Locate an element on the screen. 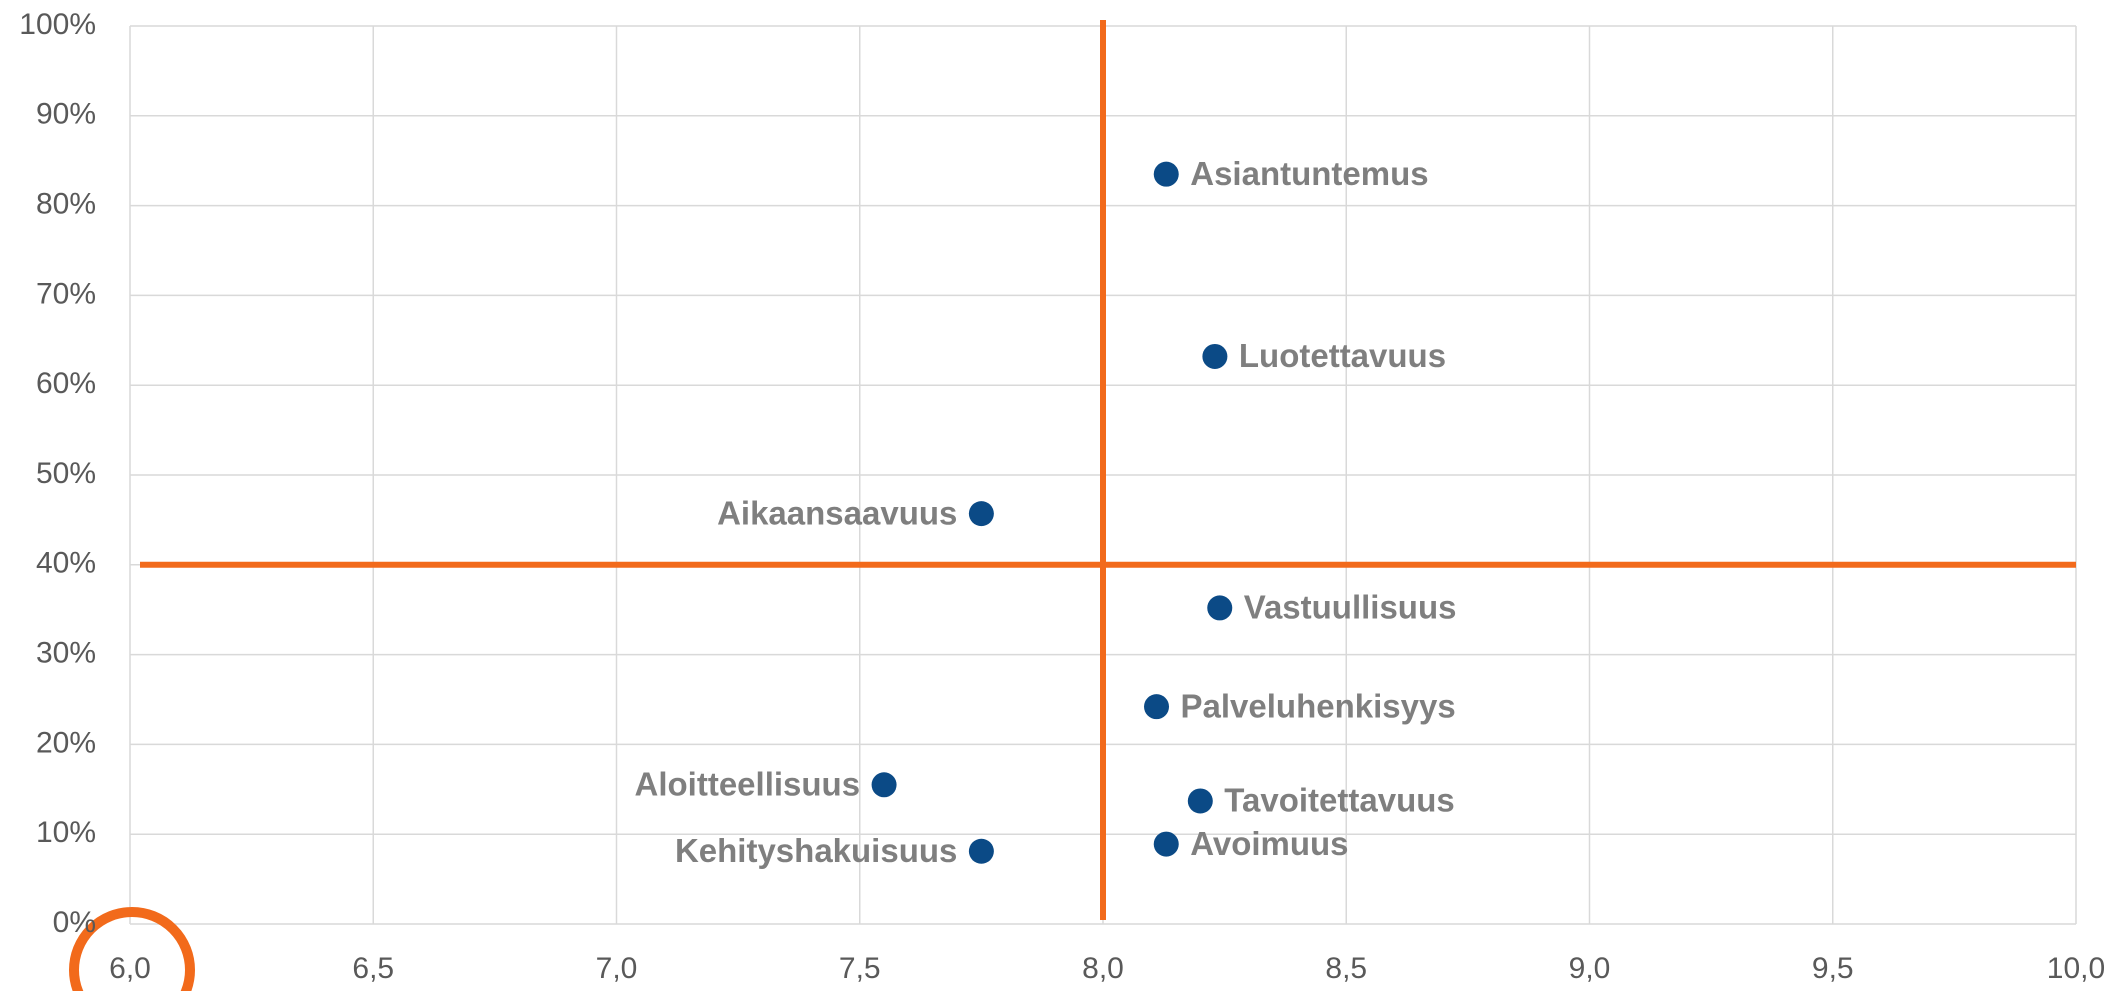 This screenshot has width=2118, height=991. x-tick-label: 8,5 is located at coordinates (1346, 968).